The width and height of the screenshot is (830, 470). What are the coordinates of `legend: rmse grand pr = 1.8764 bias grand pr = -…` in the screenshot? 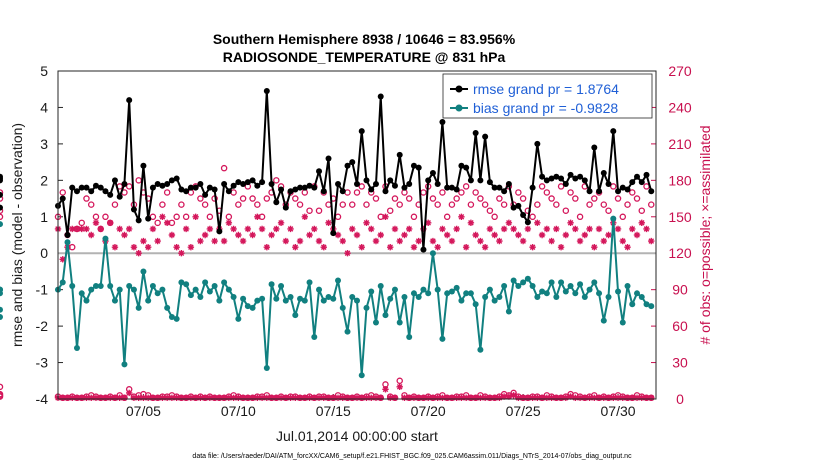 It's located at (547, 96).